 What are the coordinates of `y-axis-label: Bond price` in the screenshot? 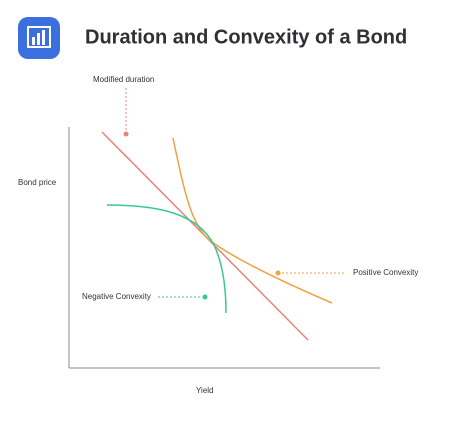 It's located at (37, 182).